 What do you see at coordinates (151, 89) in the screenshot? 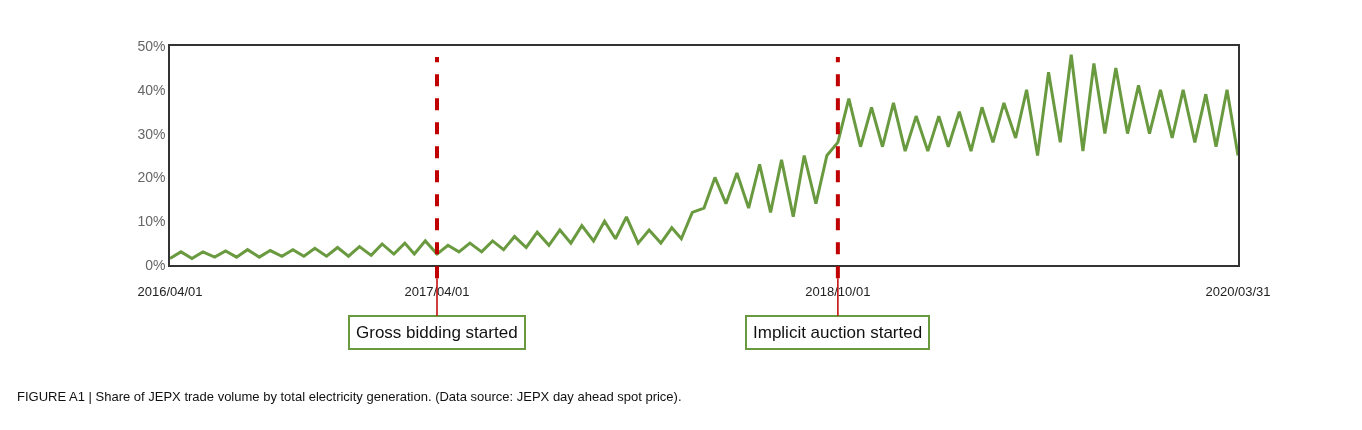
I see `y-tick-label: 40%` at bounding box center [151, 89].